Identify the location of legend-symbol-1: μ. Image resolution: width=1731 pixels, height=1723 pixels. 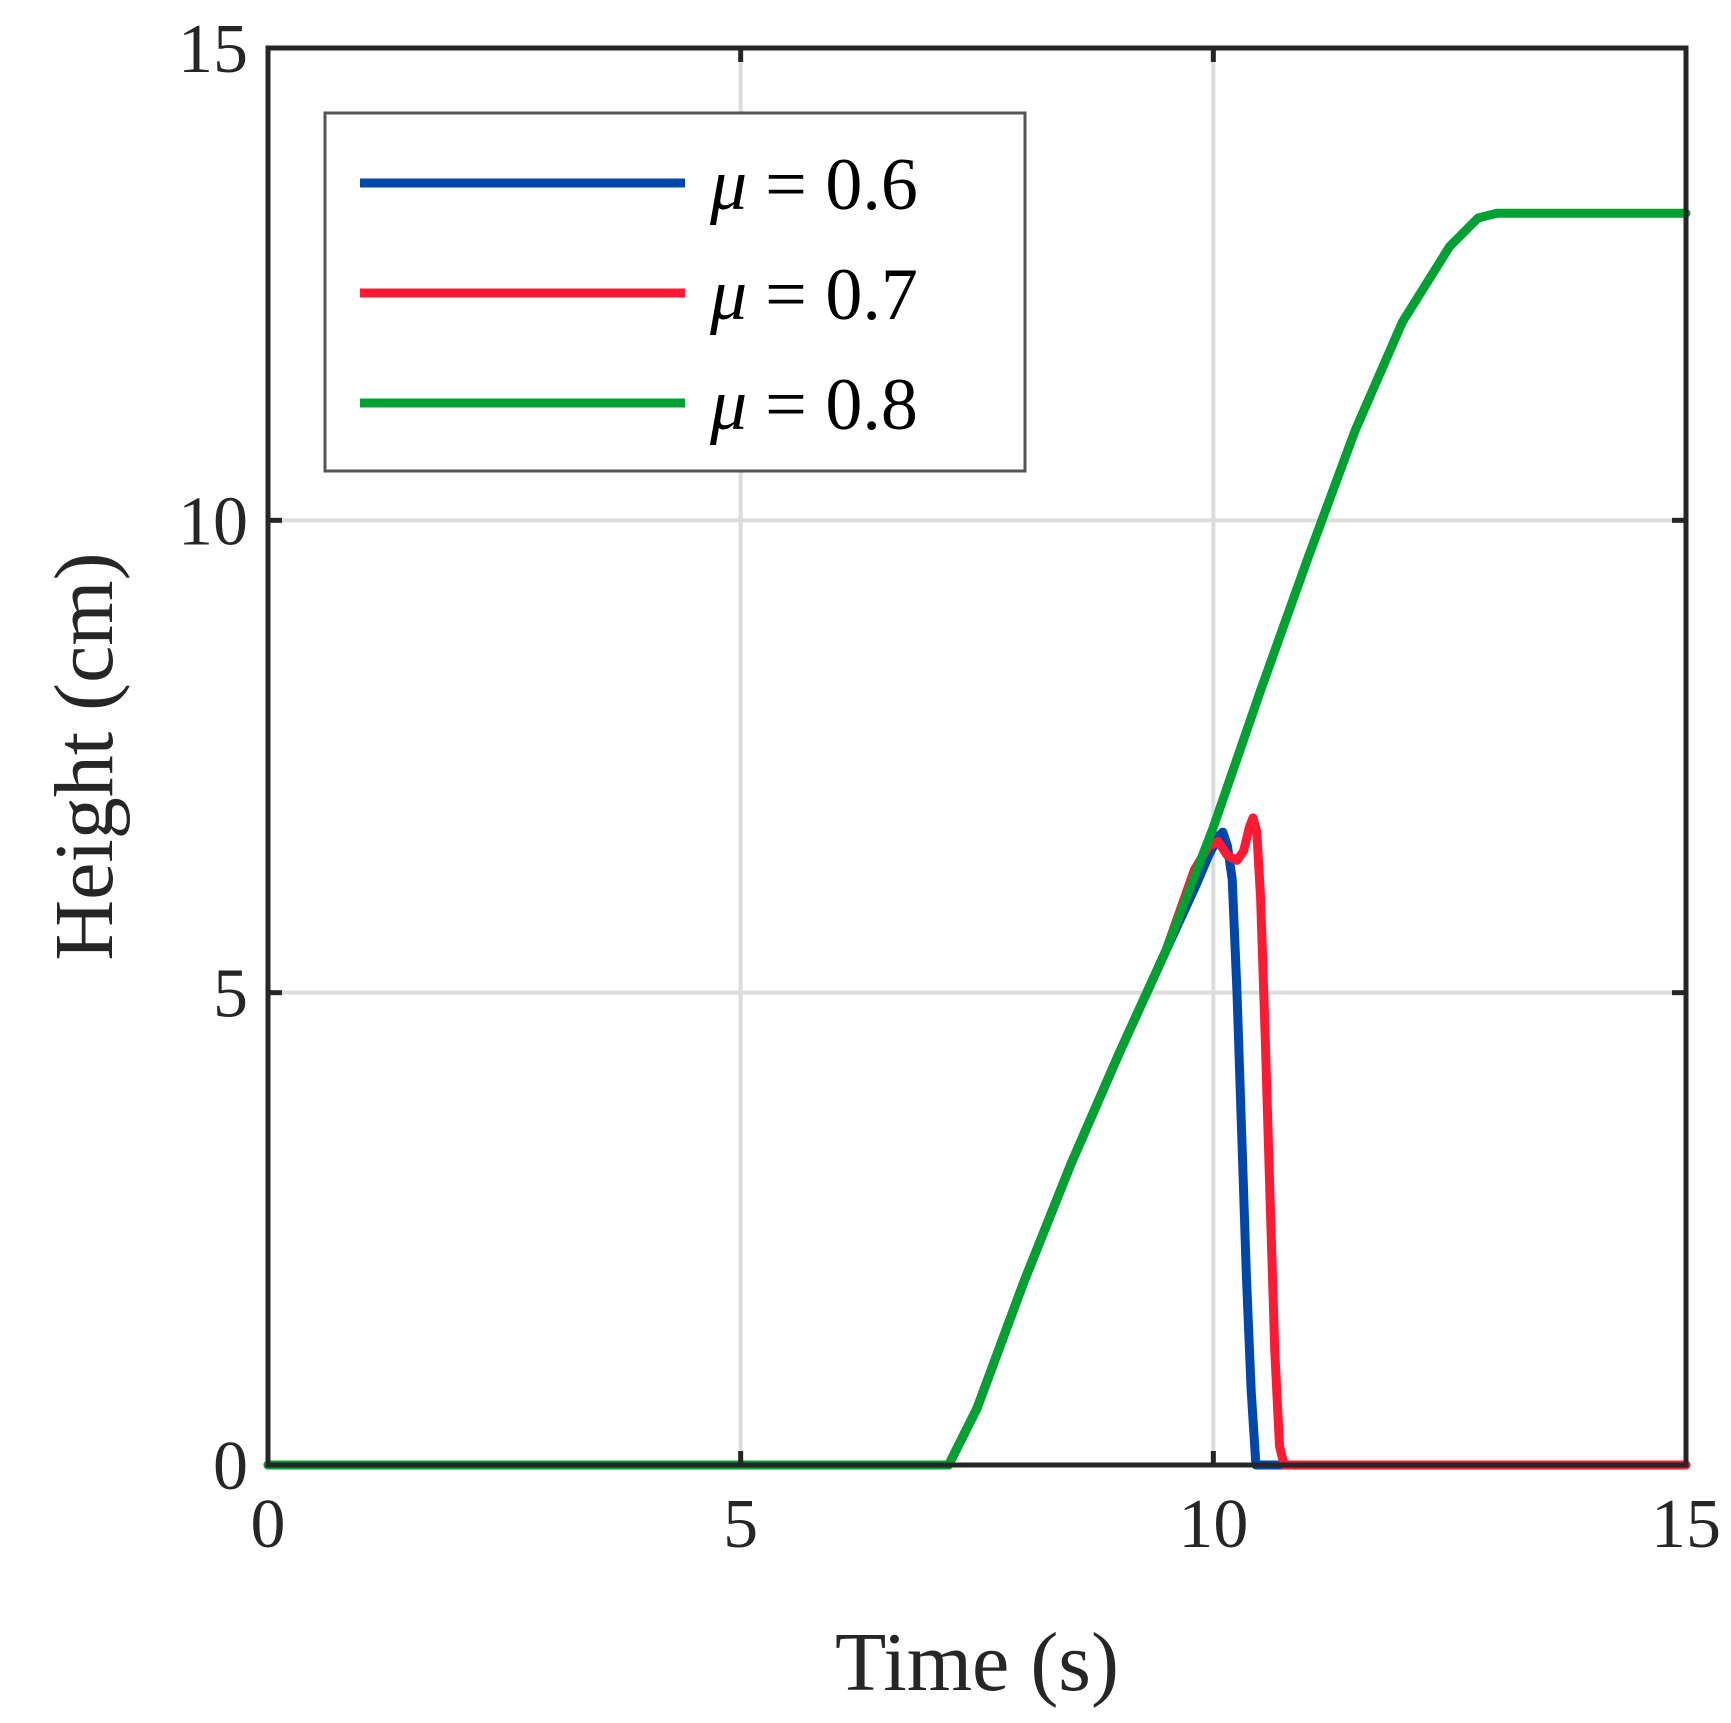
(728, 185).